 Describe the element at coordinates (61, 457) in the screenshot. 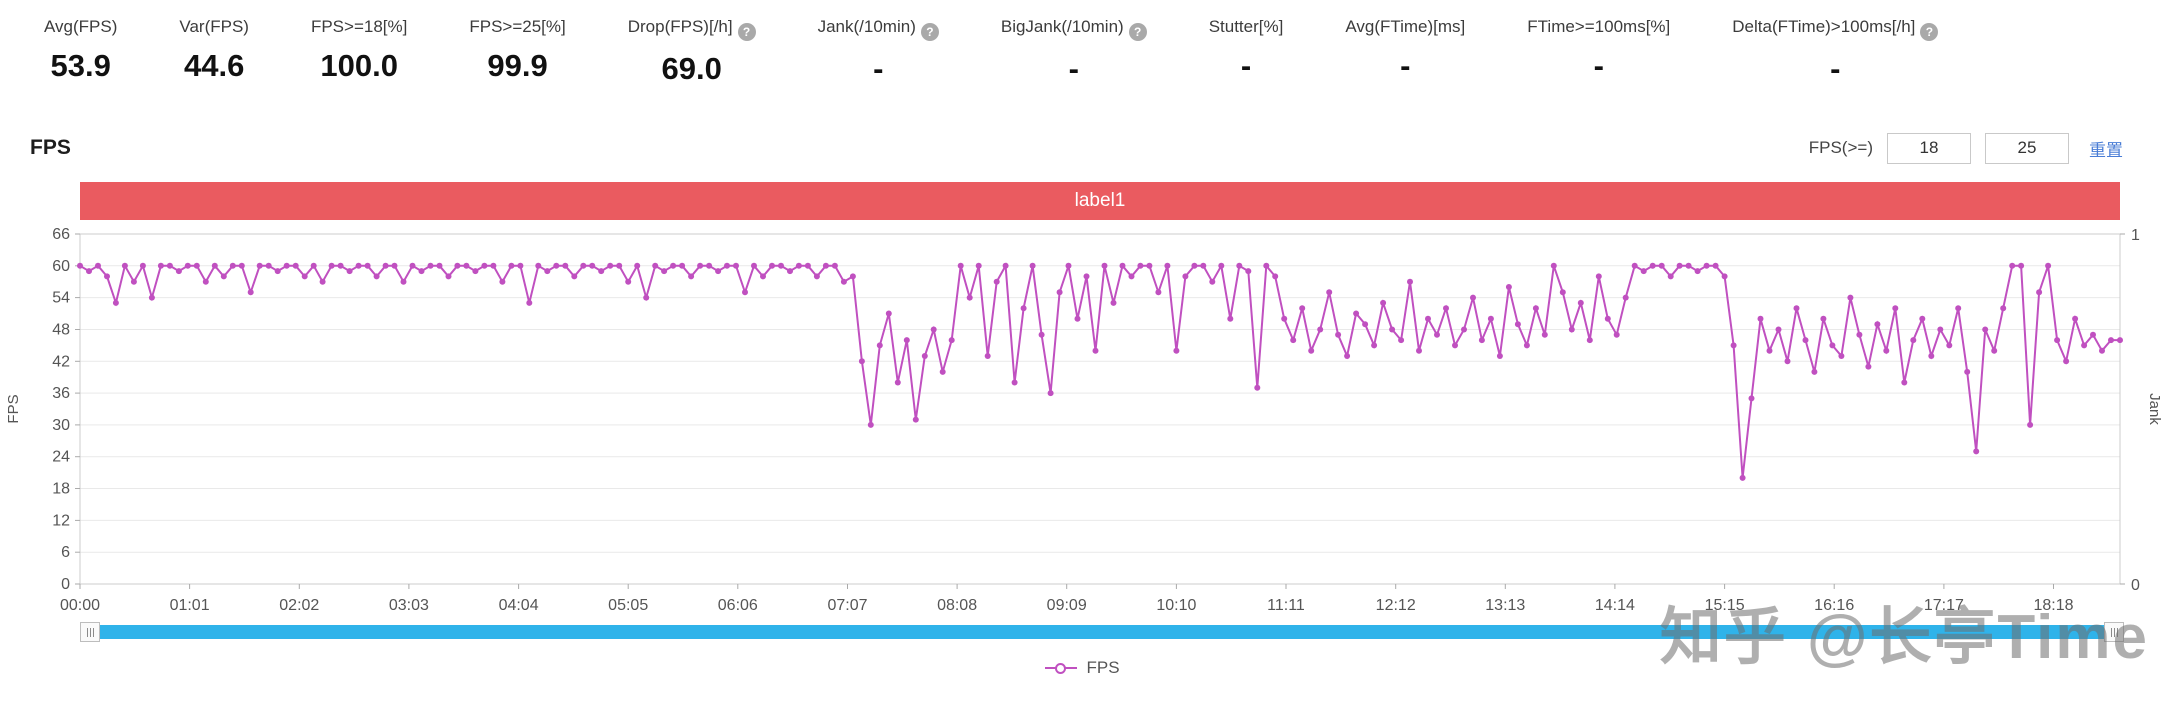

I see `svg-text: 24` at that location.